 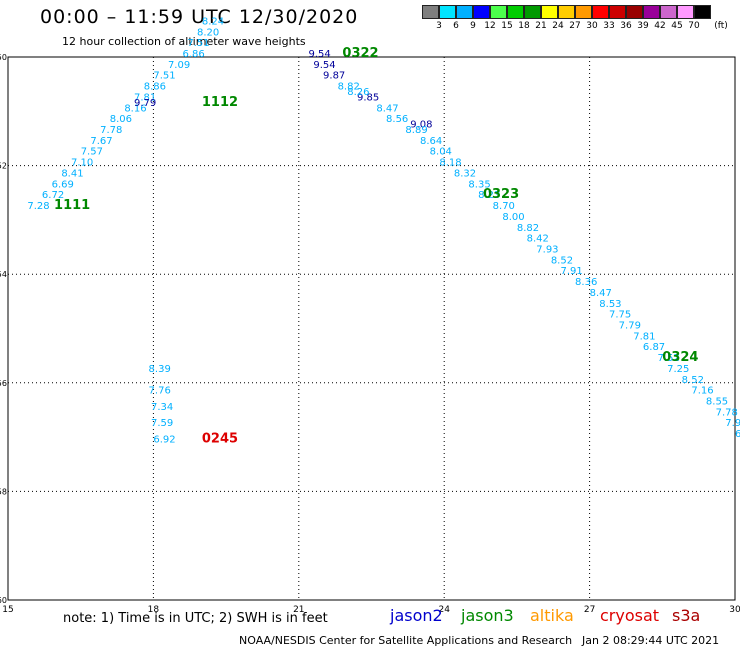 What do you see at coordinates (575, 26) in the screenshot?
I see `color-scale-label: 27` at bounding box center [575, 26].